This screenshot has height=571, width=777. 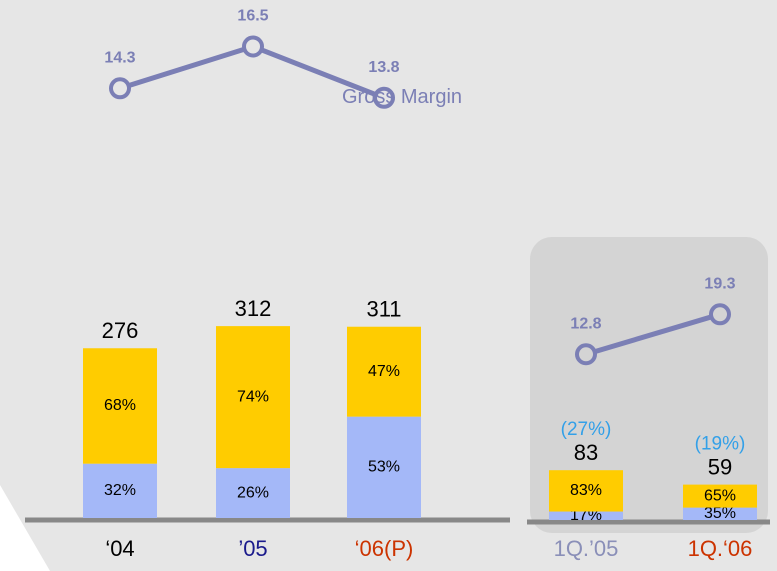 I want to click on segment-label: 83%, so click(x=586, y=490).